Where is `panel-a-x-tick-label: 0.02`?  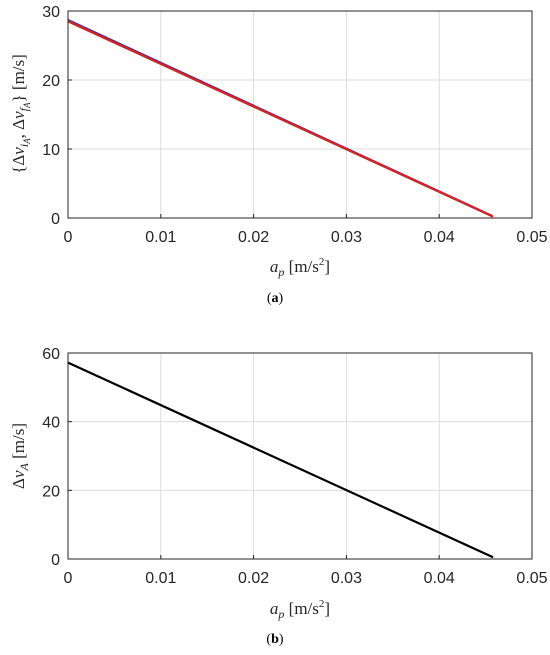 panel-a-x-tick-label: 0.02 is located at coordinates (253, 237).